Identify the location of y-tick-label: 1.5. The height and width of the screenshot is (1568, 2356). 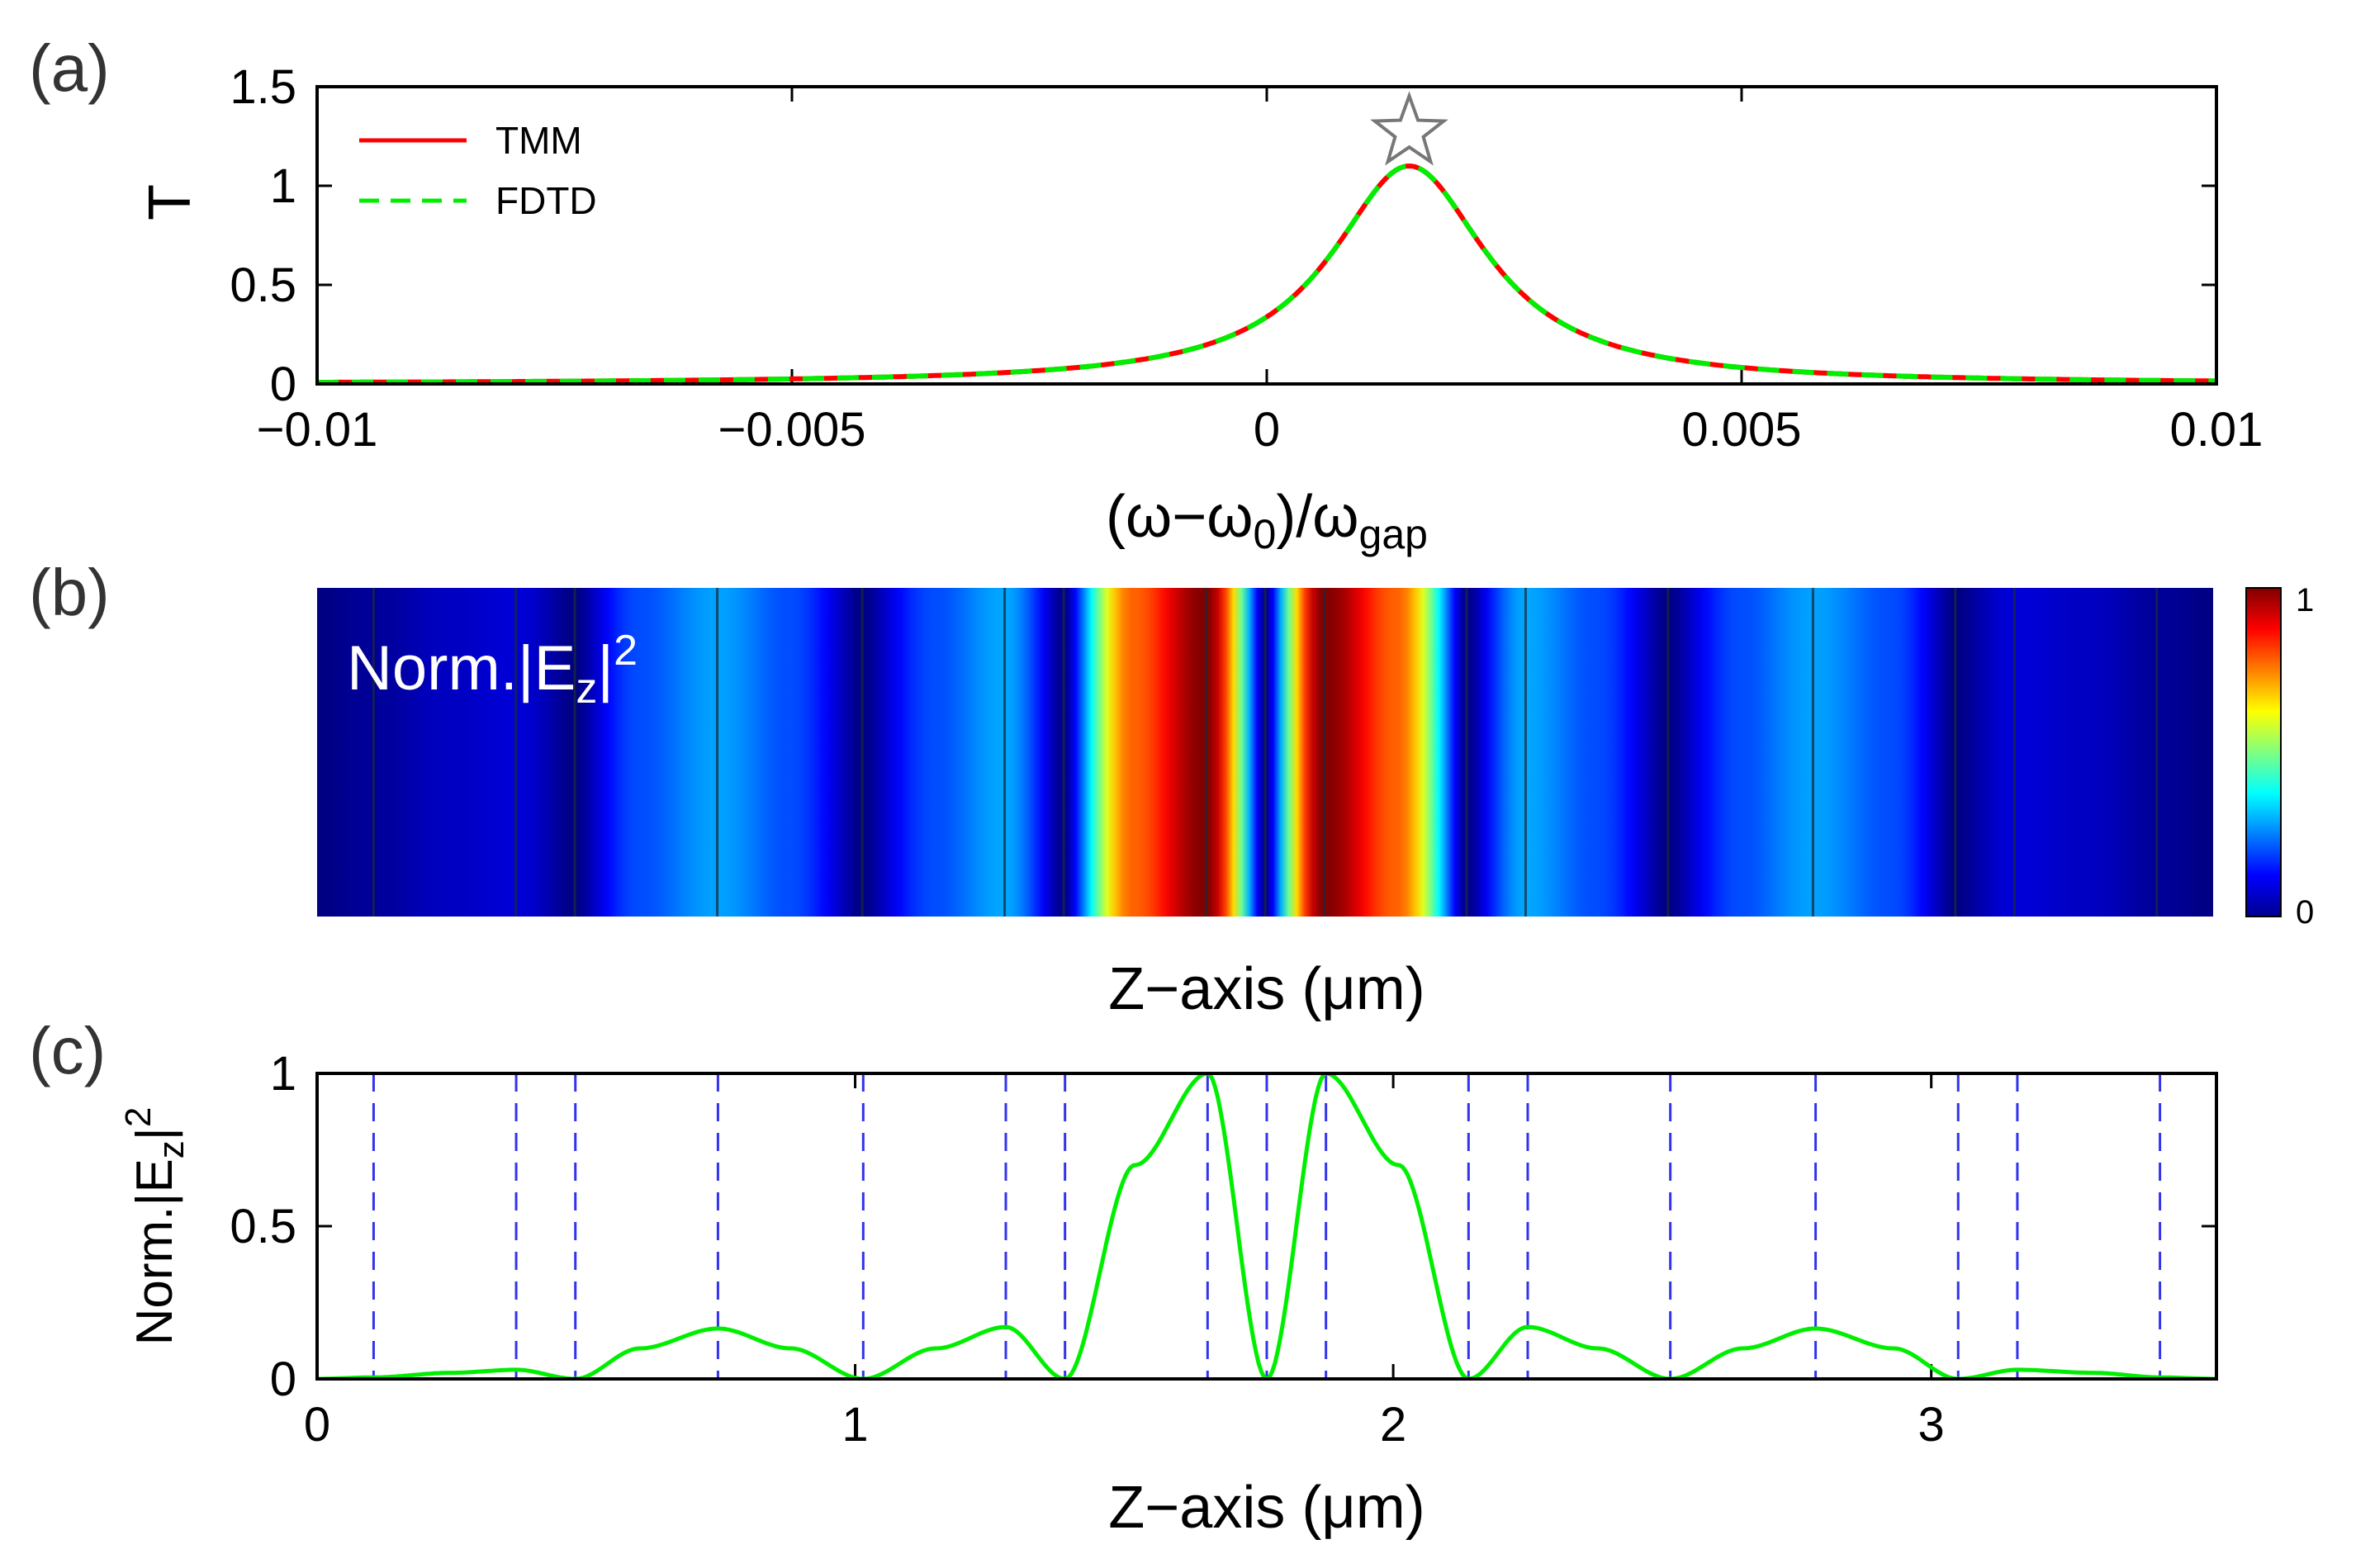
(263, 87).